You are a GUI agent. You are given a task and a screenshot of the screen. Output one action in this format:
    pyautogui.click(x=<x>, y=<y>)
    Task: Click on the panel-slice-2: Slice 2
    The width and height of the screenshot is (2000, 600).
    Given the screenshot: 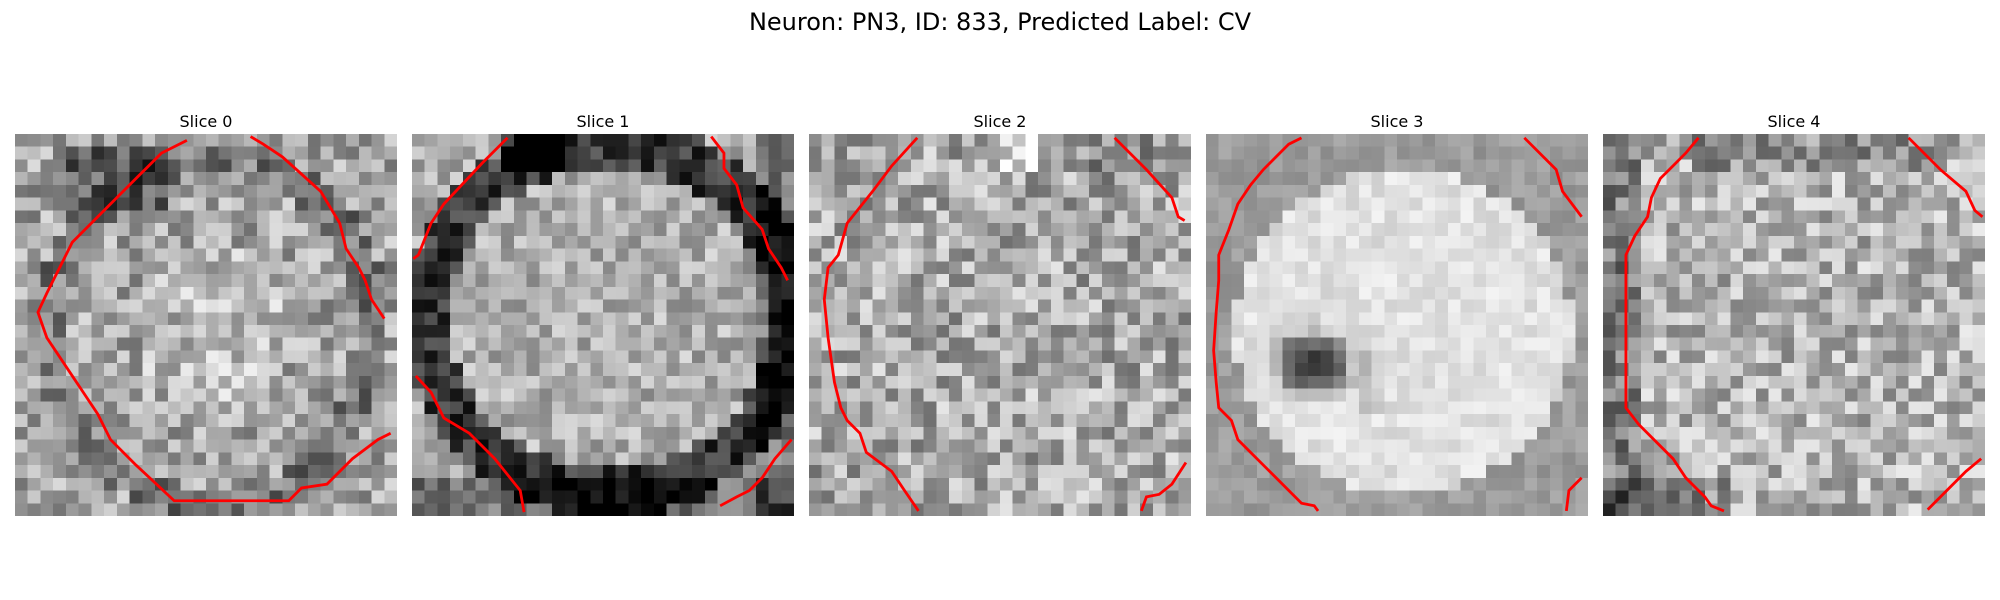 What is the action you would take?
    pyautogui.click(x=1000, y=313)
    